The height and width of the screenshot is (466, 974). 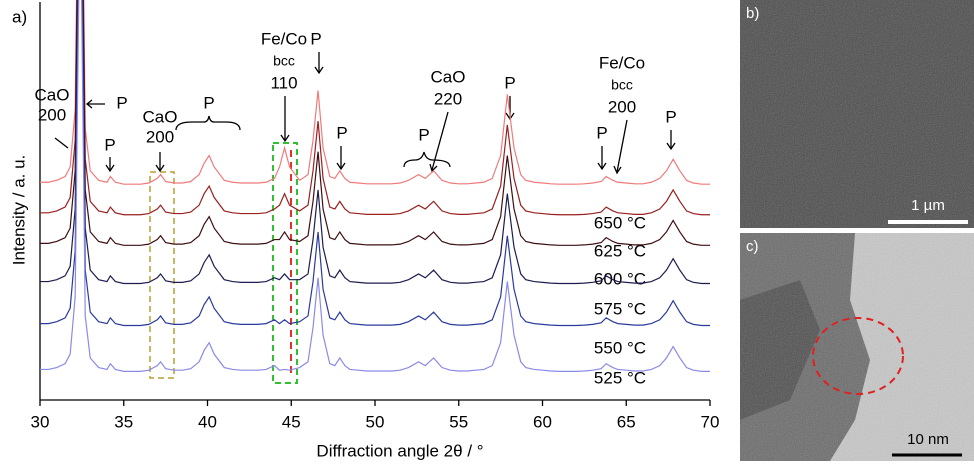 What do you see at coordinates (752, 246) in the screenshot?
I see `panel-label: c)` at bounding box center [752, 246].